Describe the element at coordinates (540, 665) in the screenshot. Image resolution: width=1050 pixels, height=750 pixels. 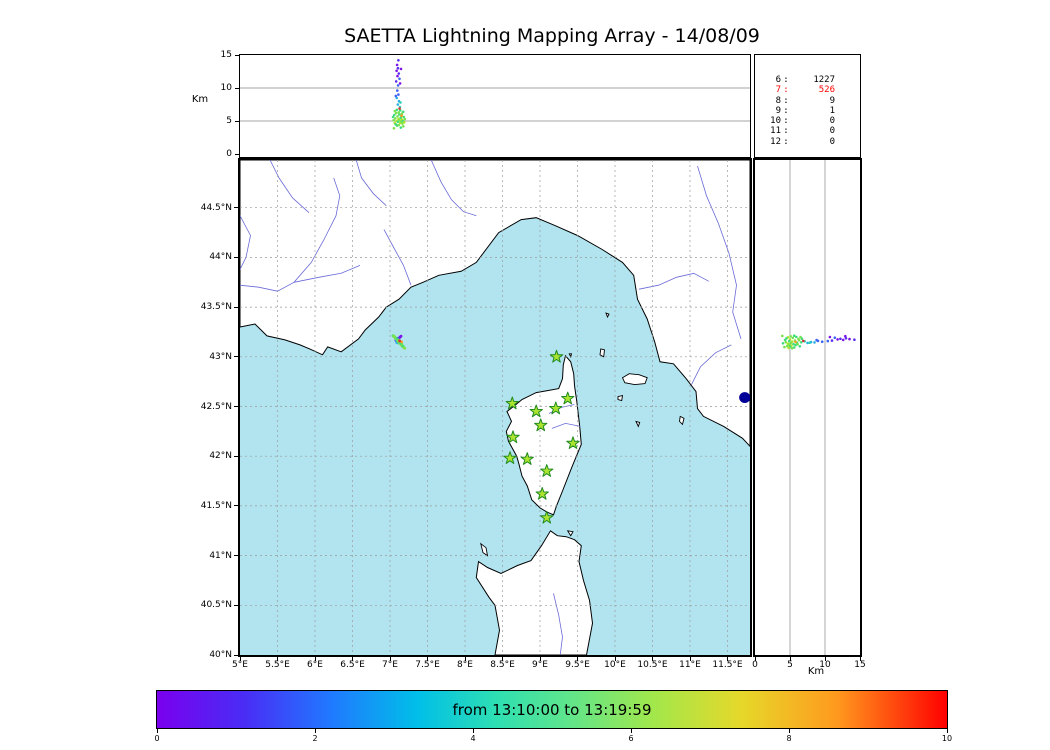
I see `lon-tick-label: 9°E` at that location.